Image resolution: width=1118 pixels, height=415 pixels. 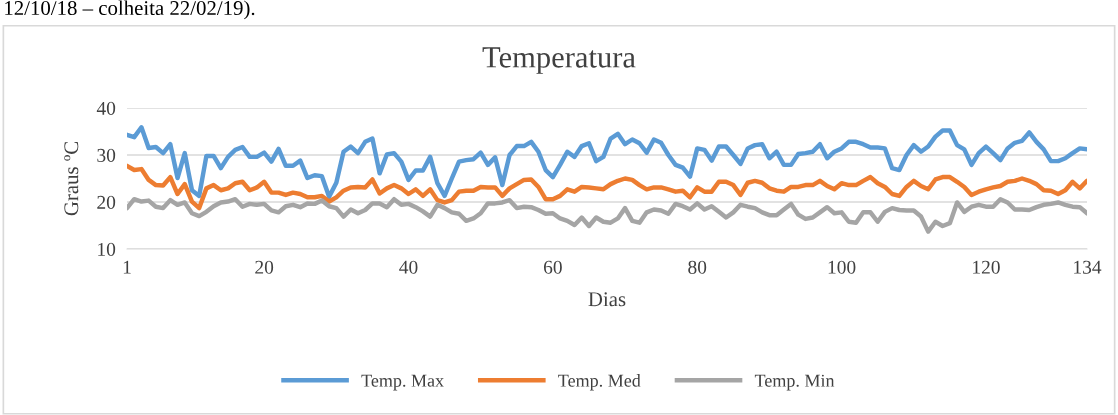 What do you see at coordinates (106, 155) in the screenshot?
I see `y-tick-label: 30` at bounding box center [106, 155].